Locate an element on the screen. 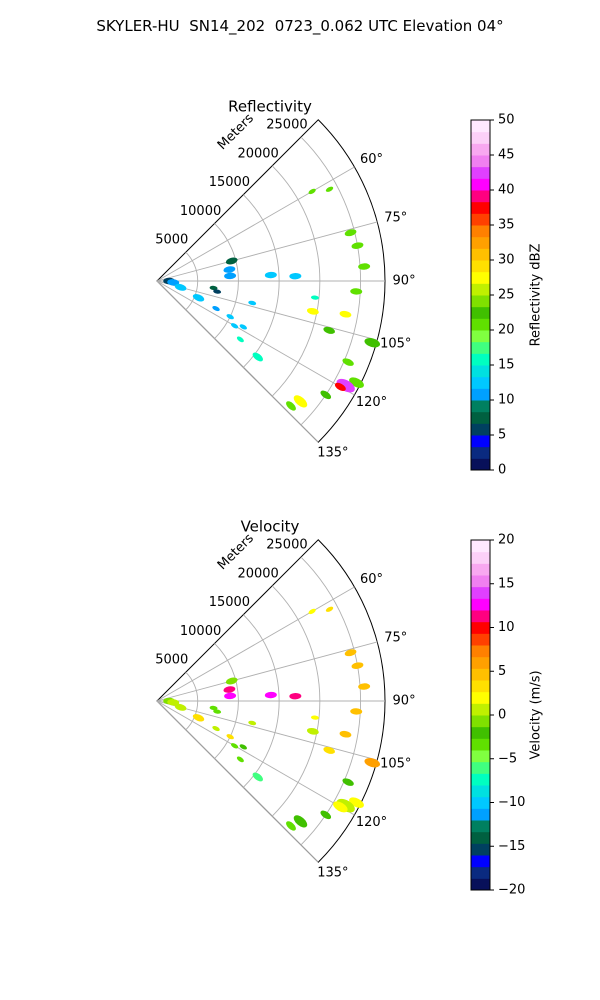  radial-tick-label: 10000 is located at coordinates (200, 631).